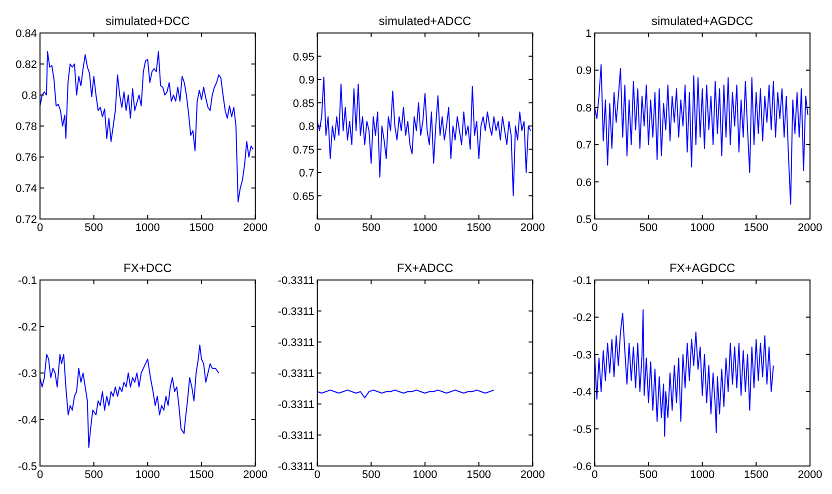 The width and height of the screenshot is (832, 494). What do you see at coordinates (425, 21) in the screenshot?
I see `chart-title: simulated+ADCC` at bounding box center [425, 21].